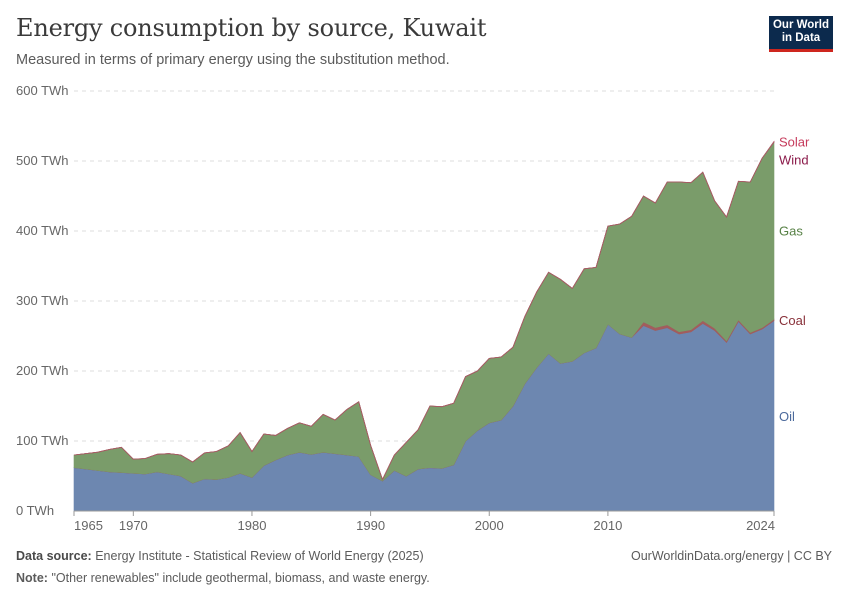 The height and width of the screenshot is (600, 850). I want to click on y-tick-label: 500 TWh, so click(42, 160).